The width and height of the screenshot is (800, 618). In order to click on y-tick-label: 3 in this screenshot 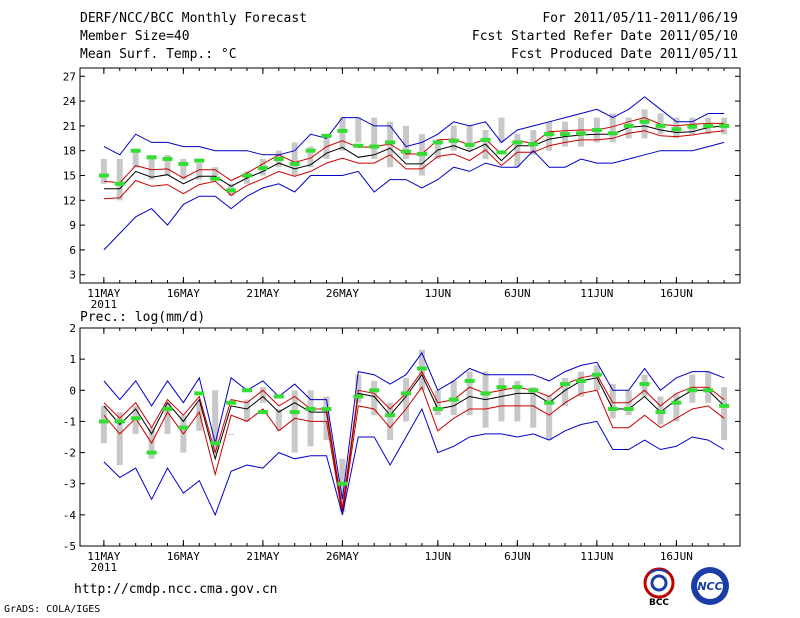, I will do `click(72, 275)`.